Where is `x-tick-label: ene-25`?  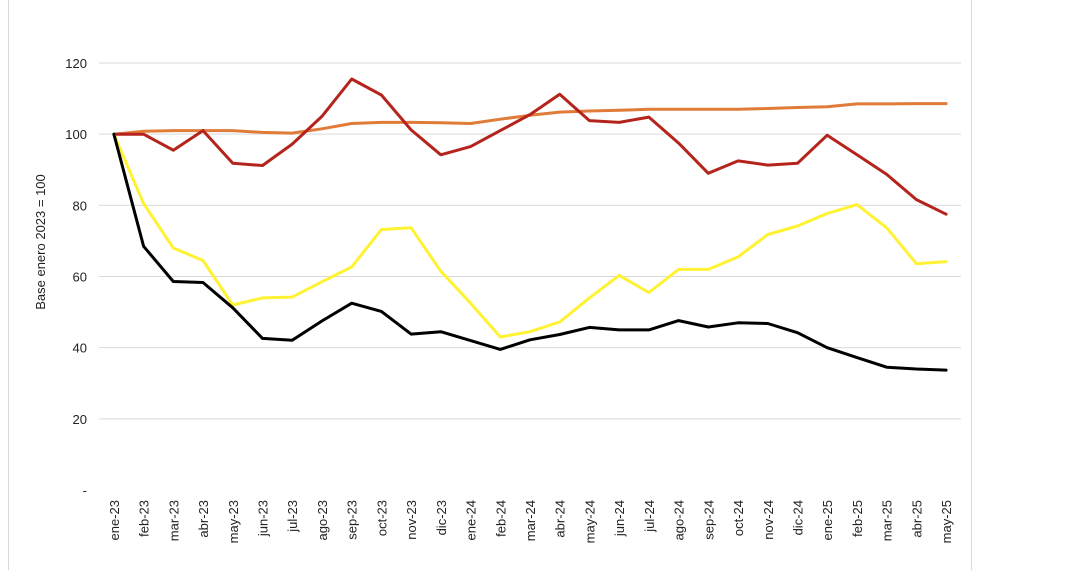 x-tick-label: ene-25 is located at coordinates (827, 520).